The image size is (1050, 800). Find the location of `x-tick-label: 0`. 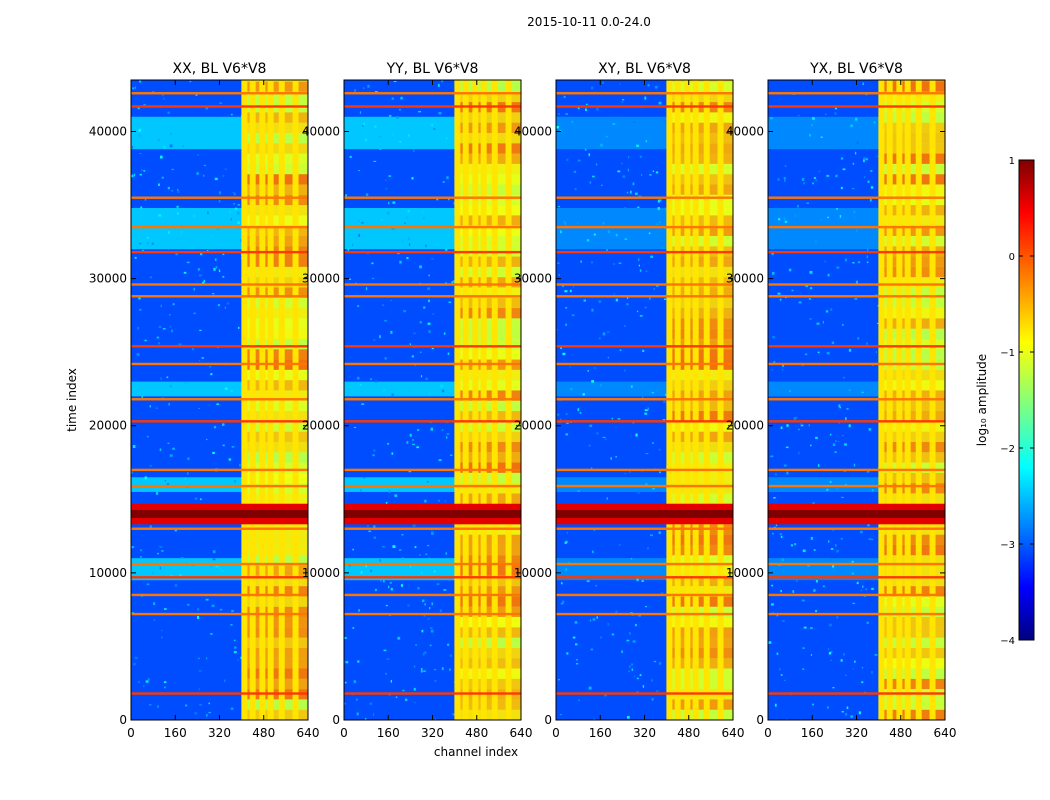

x-tick-label: 0 is located at coordinates (556, 733).